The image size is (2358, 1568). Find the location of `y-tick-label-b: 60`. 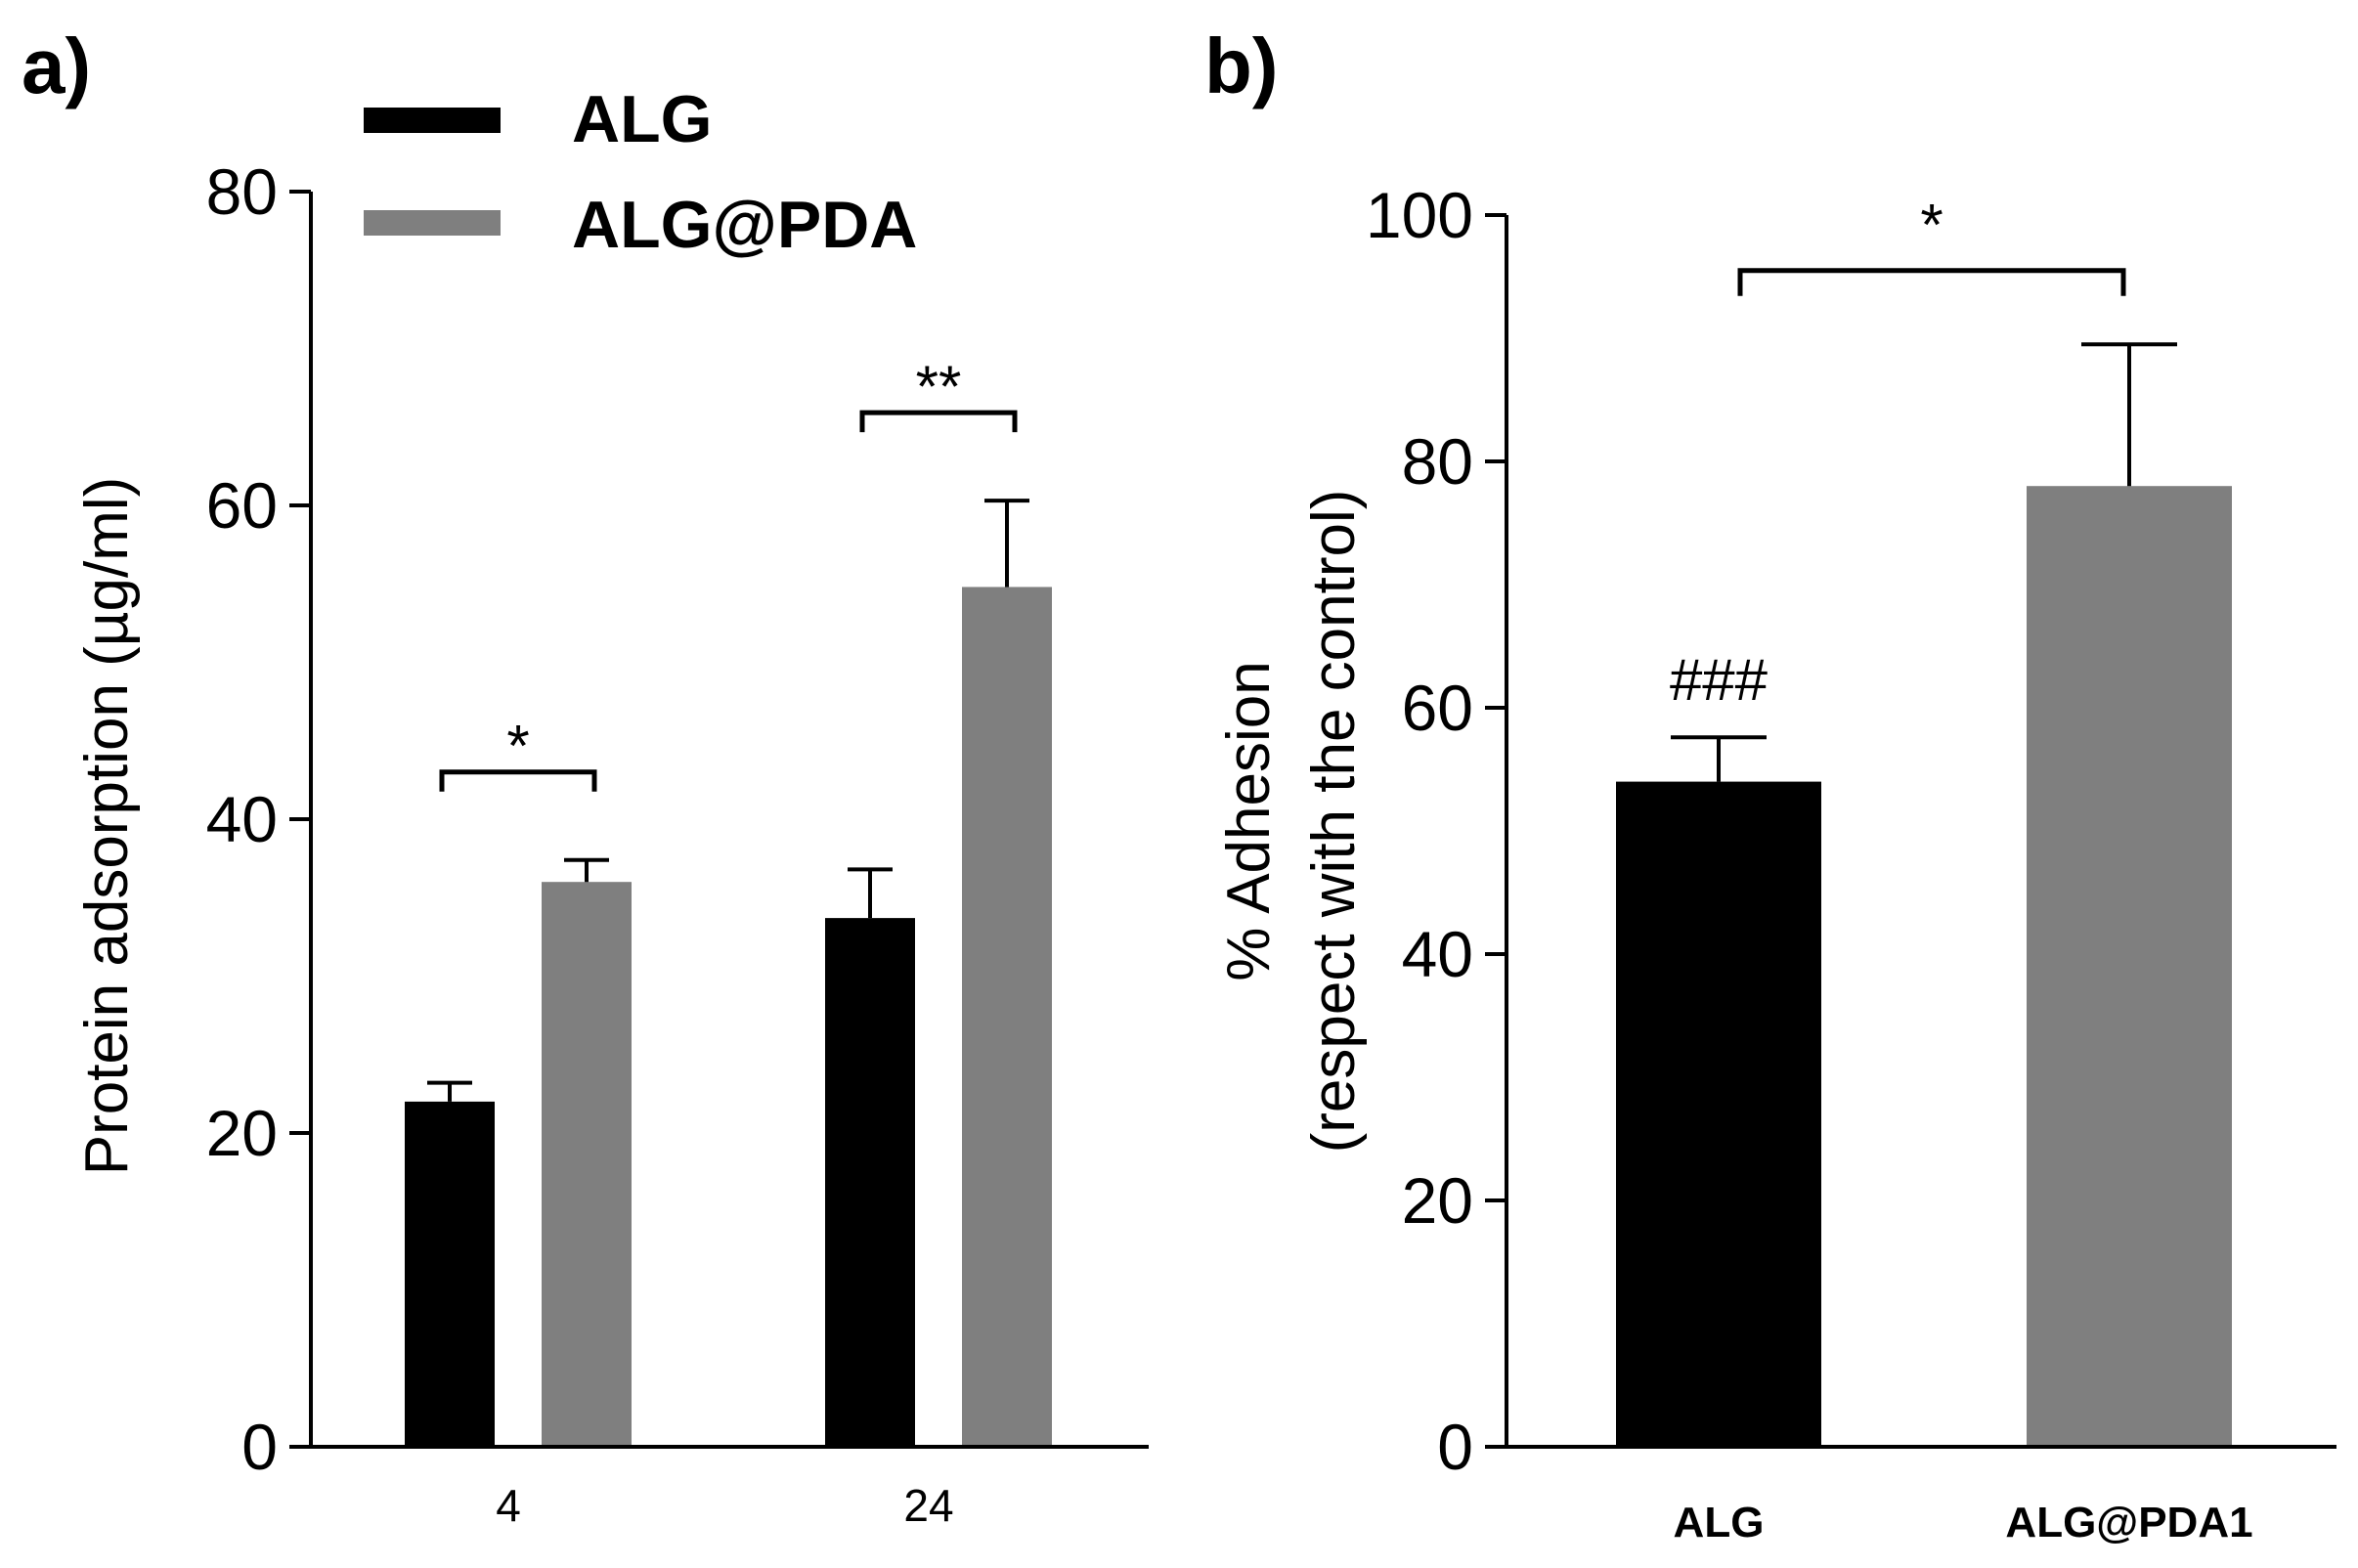

y-tick-label-b: 60 is located at coordinates (1437, 708).